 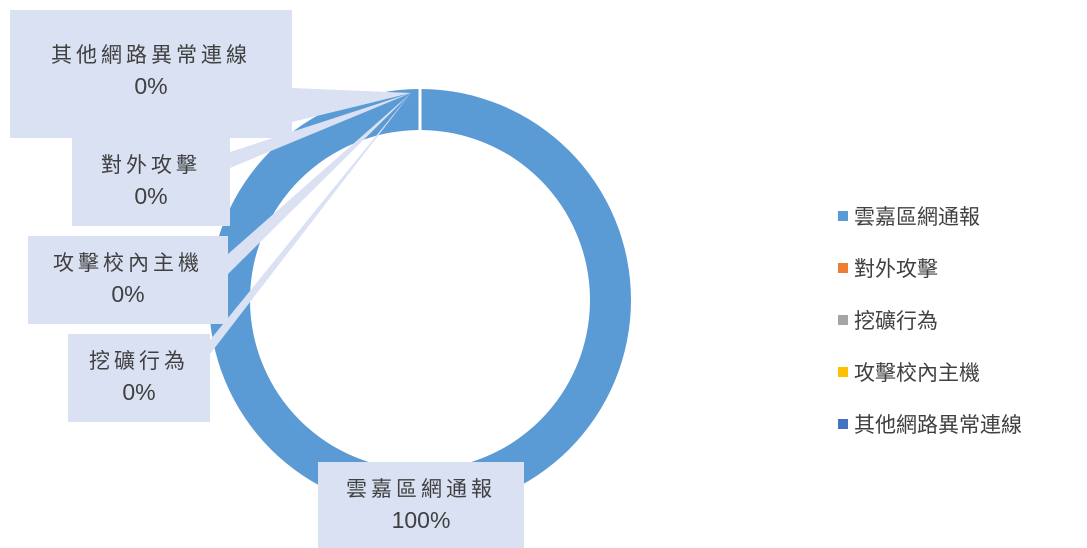 I want to click on data-label-mining: 挖礦行為 0%, so click(x=139, y=378).